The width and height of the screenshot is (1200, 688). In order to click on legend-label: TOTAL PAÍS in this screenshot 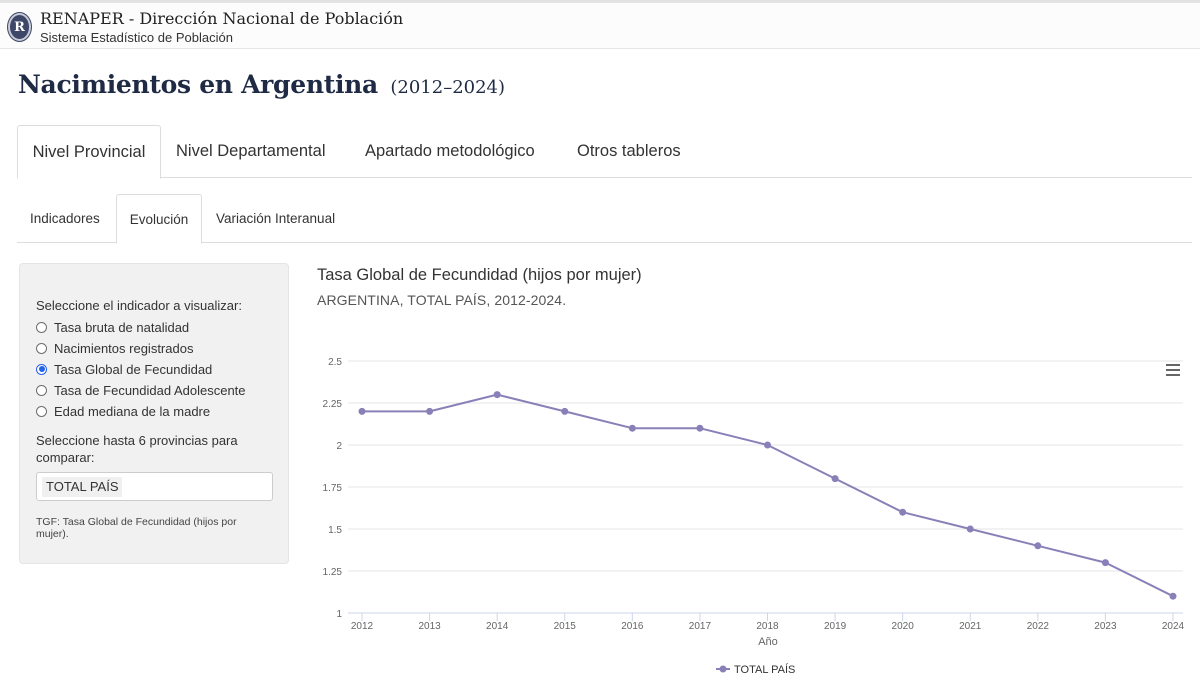, I will do `click(764, 669)`.